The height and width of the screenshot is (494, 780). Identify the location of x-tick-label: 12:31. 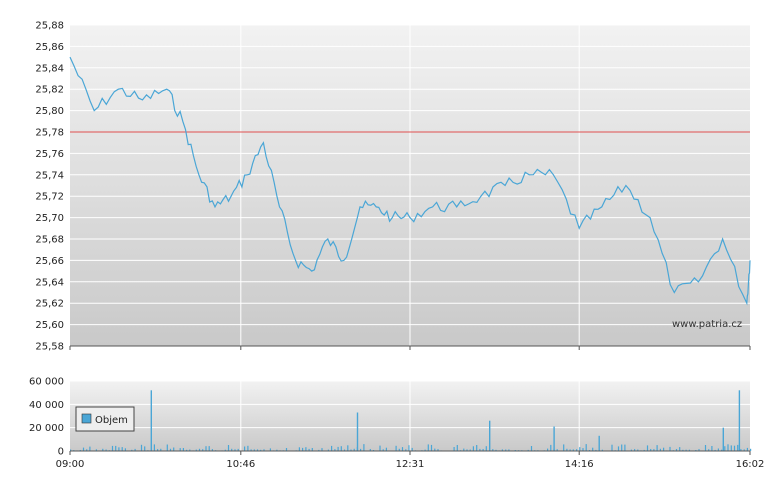
(410, 464).